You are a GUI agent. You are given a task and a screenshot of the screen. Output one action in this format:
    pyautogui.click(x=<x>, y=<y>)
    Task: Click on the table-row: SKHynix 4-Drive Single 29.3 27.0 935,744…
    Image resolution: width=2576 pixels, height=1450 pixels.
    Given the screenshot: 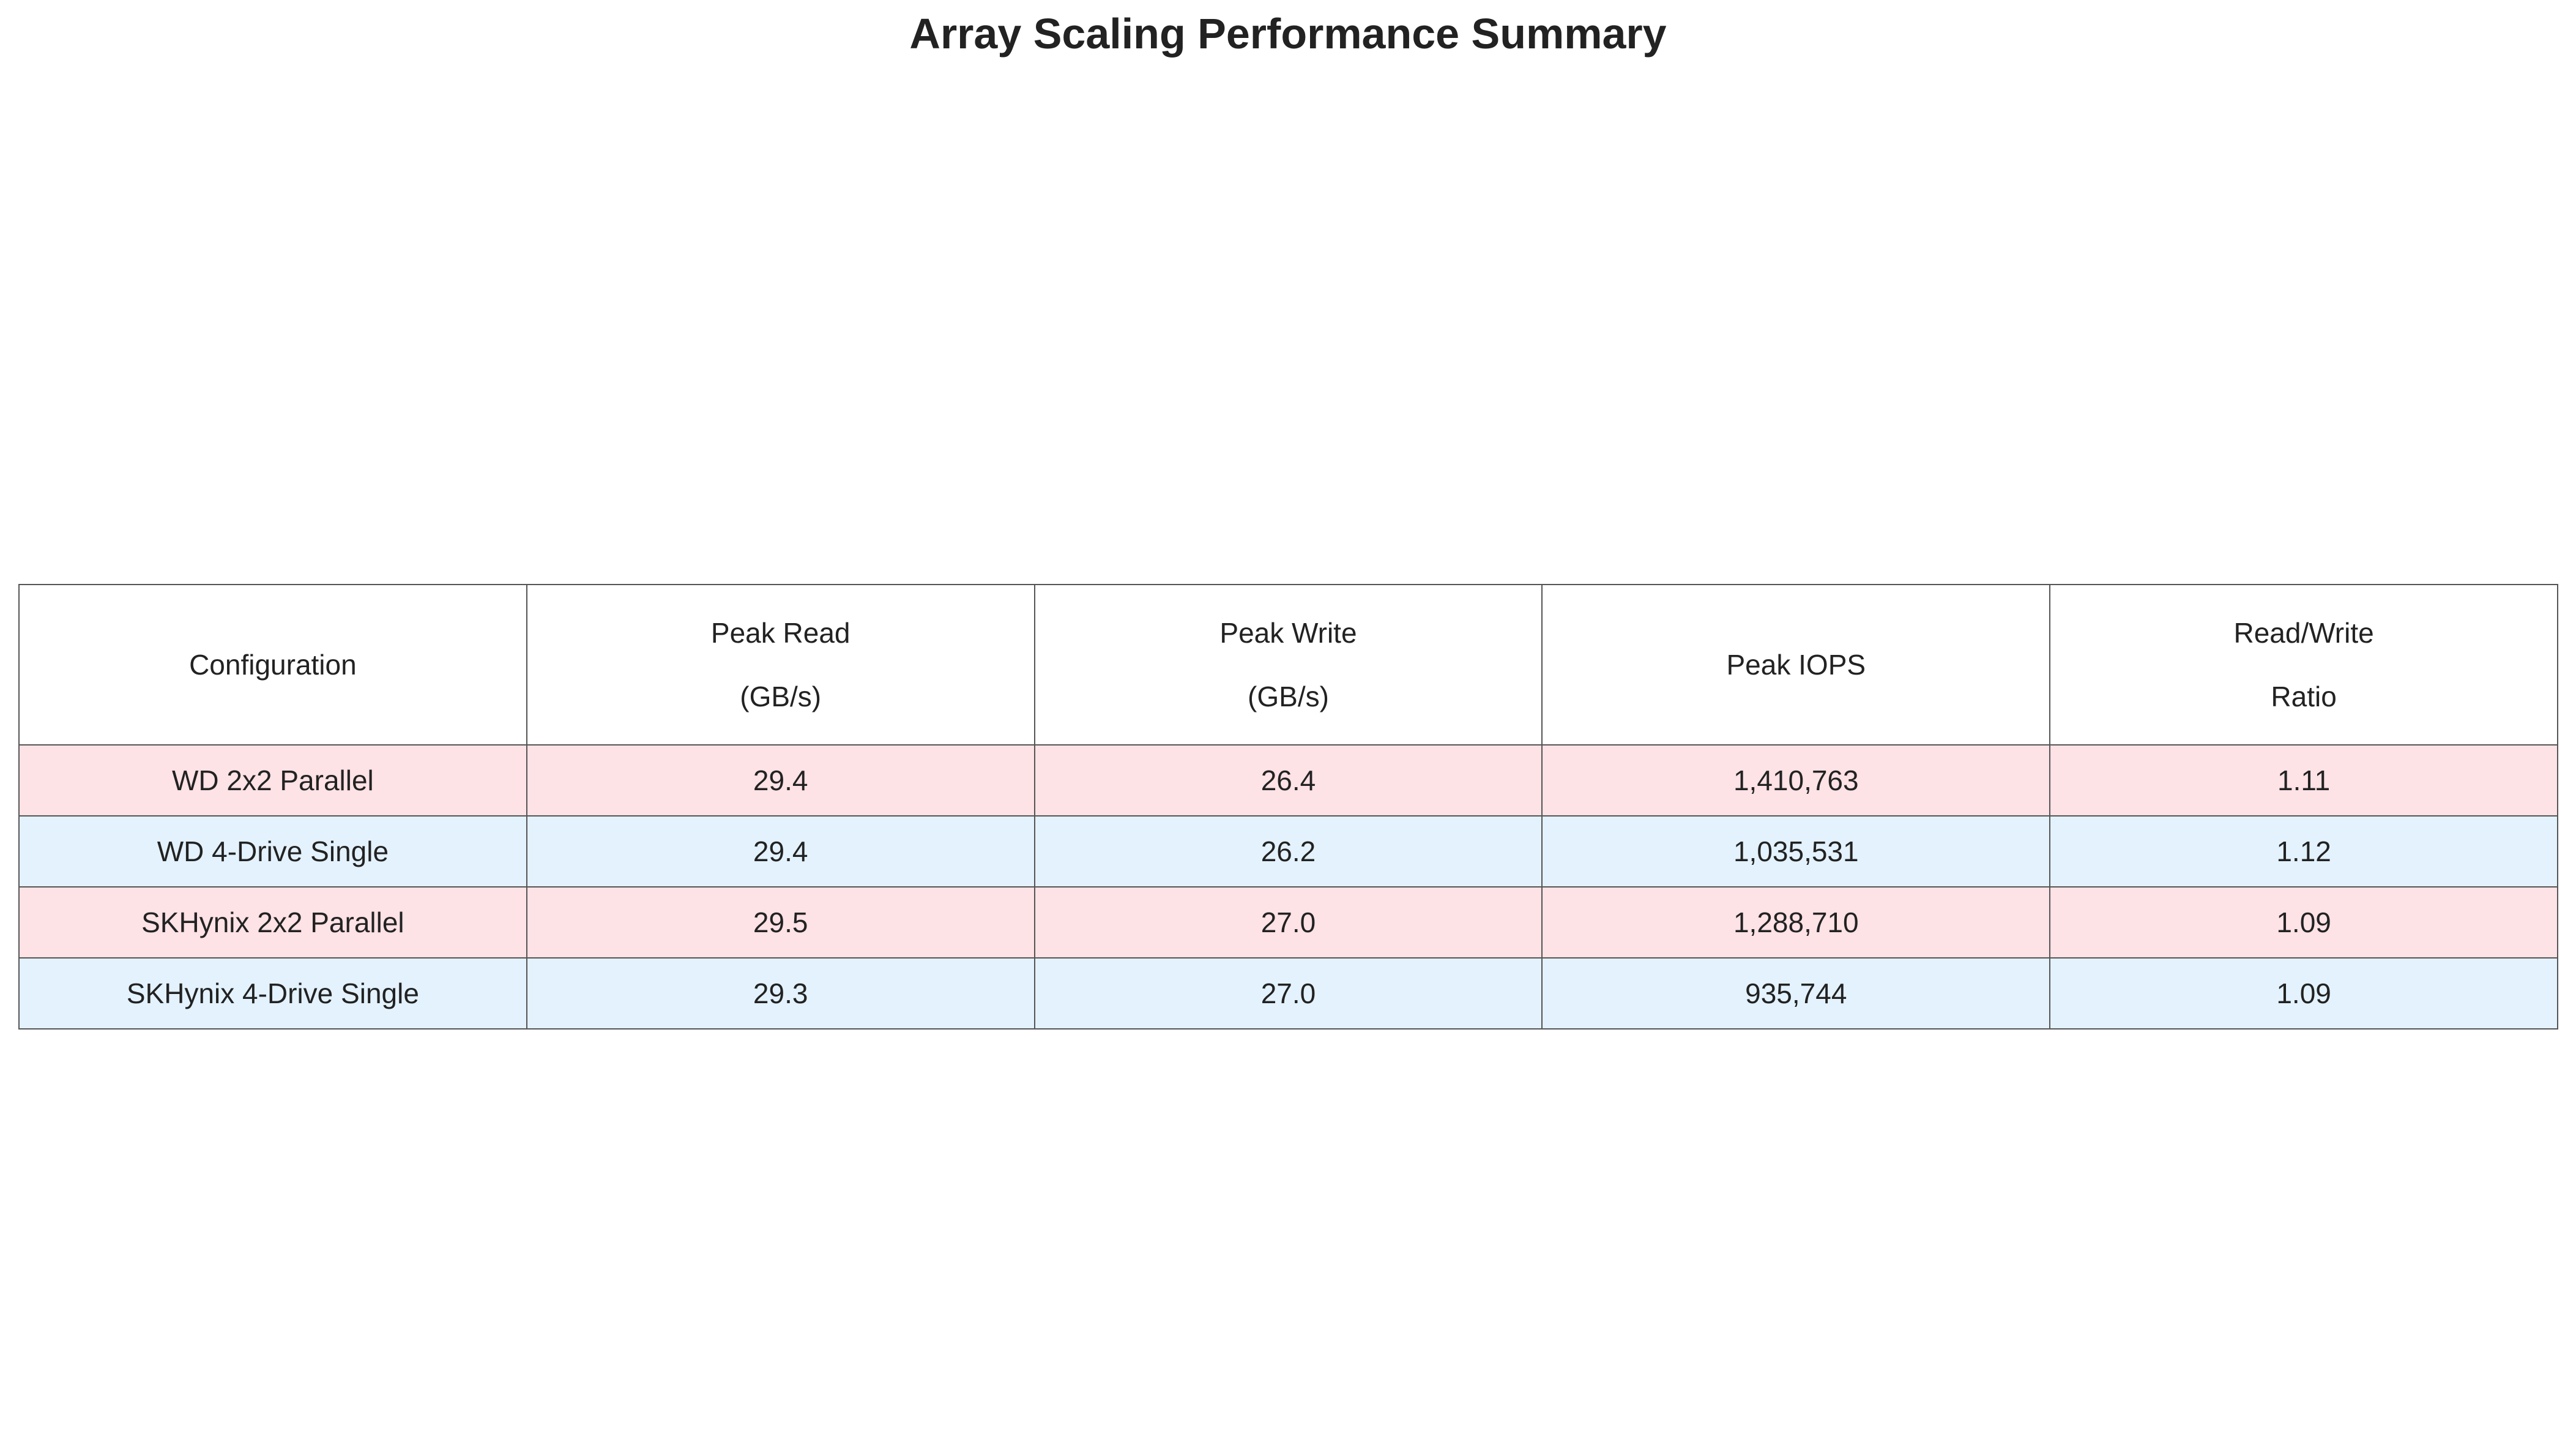 What is the action you would take?
    pyautogui.click(x=1288, y=993)
    